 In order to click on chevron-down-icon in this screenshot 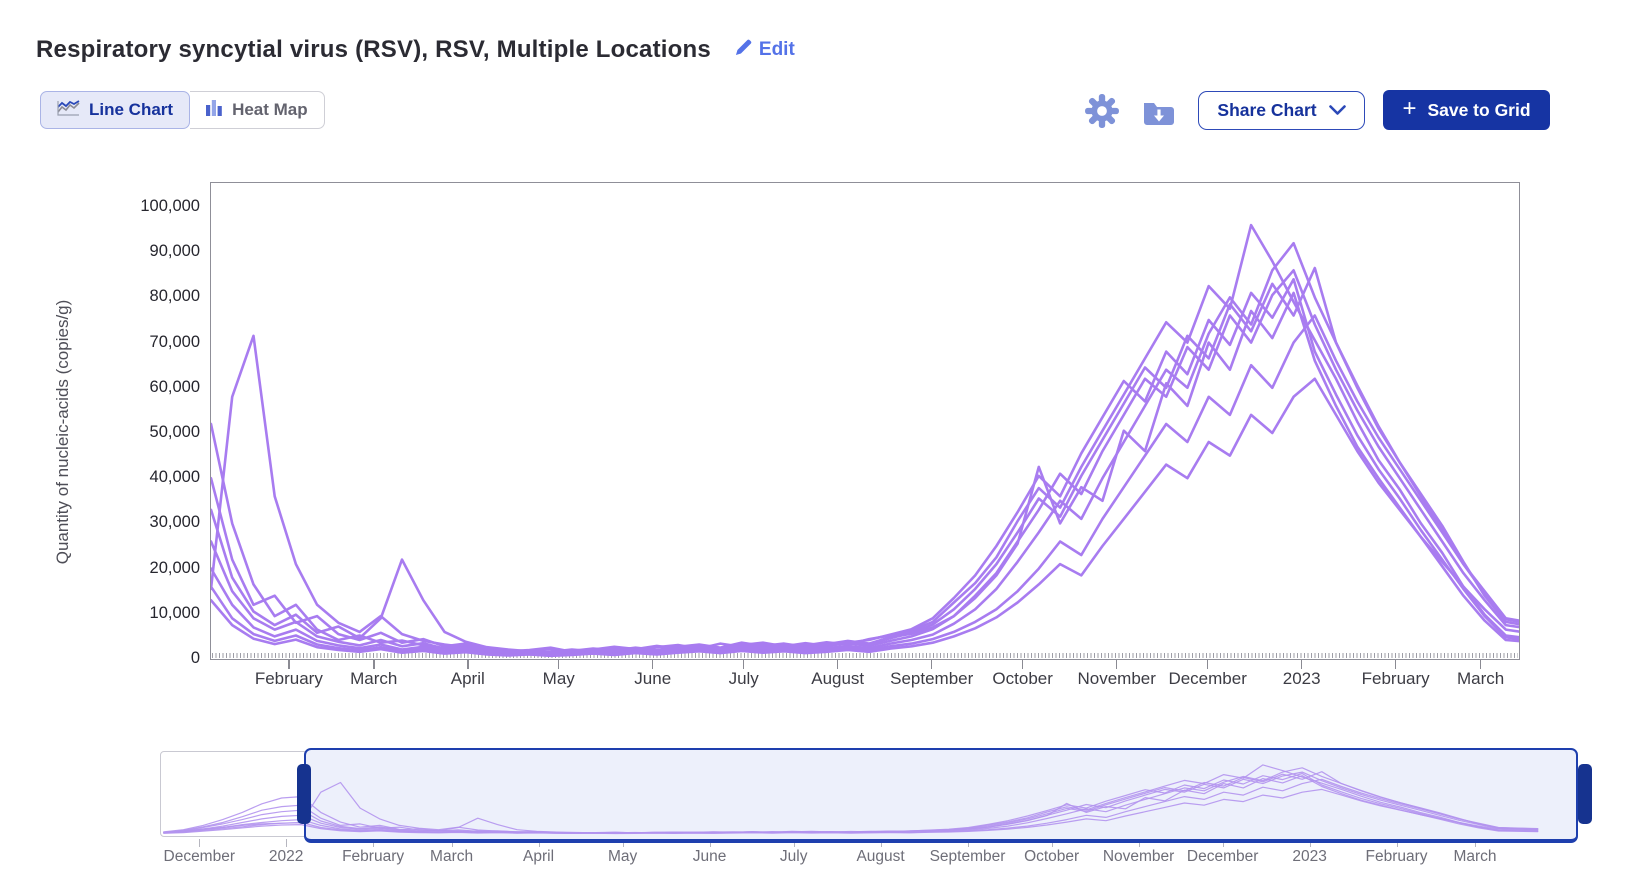, I will do `click(1337, 110)`.